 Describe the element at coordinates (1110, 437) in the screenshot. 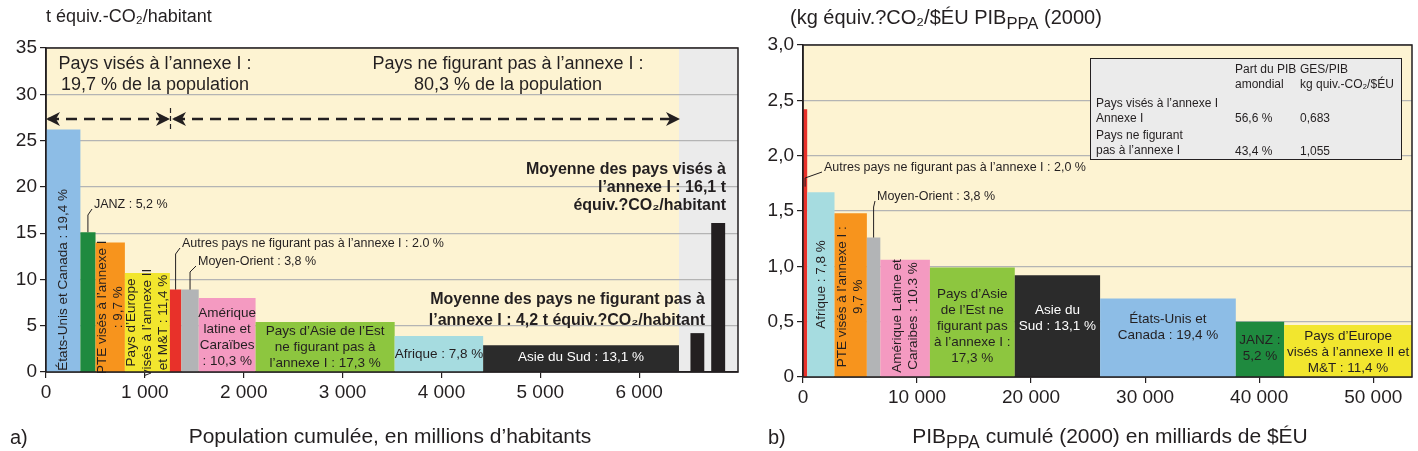

I see `x-axis-title: PIB$_{PPA}$ cumulé (2000) en milliards de $ÉU` at that location.